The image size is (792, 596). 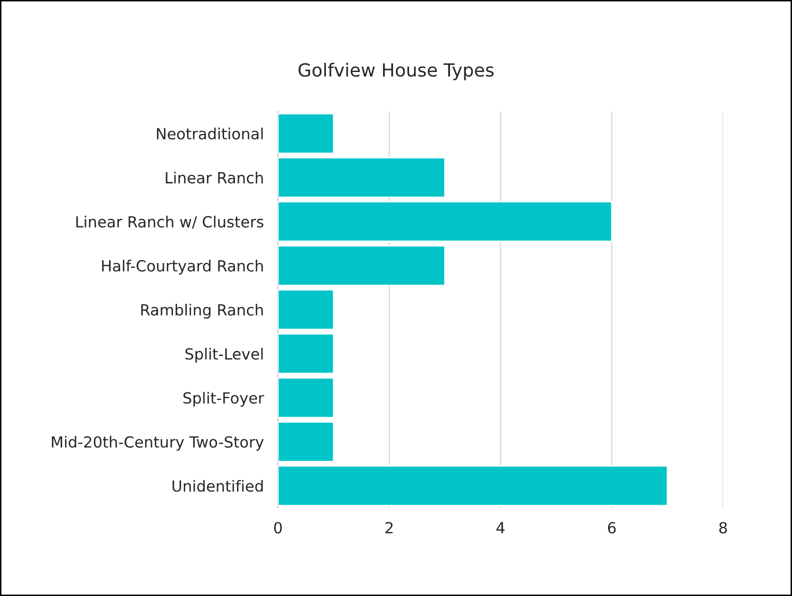 I want to click on y-tick-label: Half-Courtyard Ranch, so click(x=182, y=267).